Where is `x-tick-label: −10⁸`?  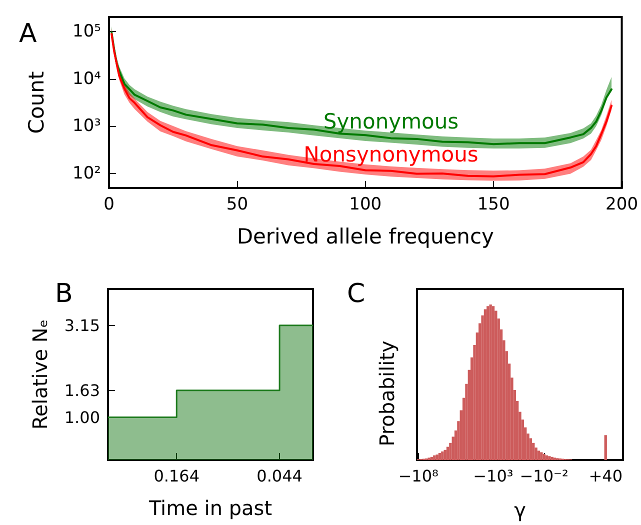
x-tick-label: −10⁸ is located at coordinates (418, 476).